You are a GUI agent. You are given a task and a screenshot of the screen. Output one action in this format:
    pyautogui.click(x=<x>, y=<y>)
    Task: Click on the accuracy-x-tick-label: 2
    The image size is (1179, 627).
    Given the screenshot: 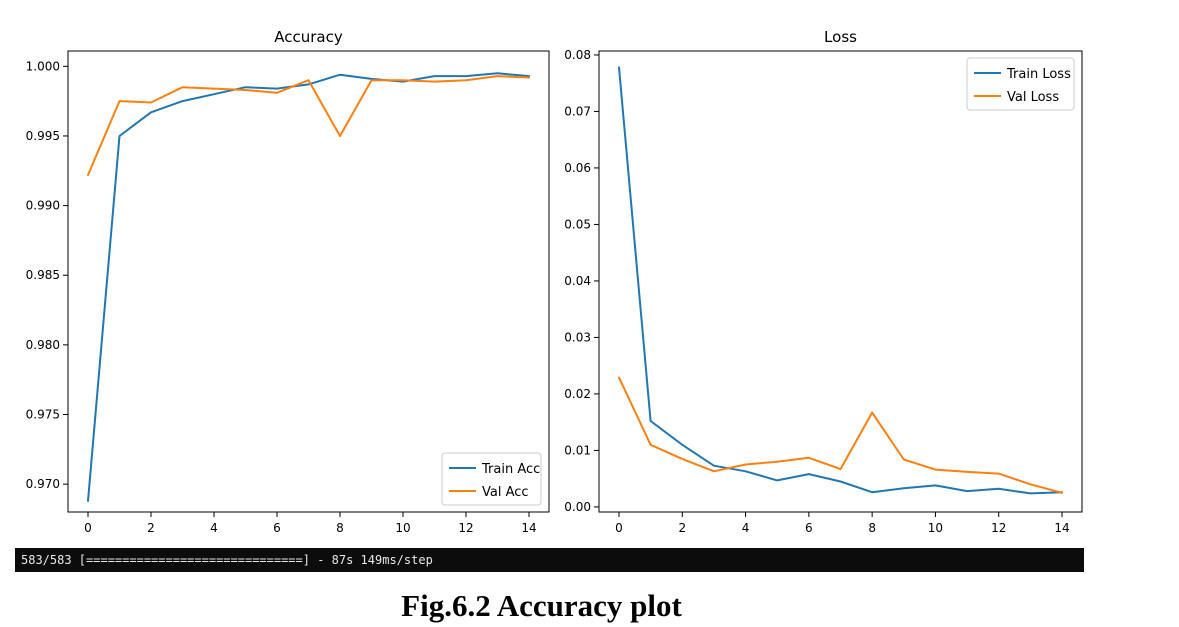 What is the action you would take?
    pyautogui.click(x=151, y=528)
    